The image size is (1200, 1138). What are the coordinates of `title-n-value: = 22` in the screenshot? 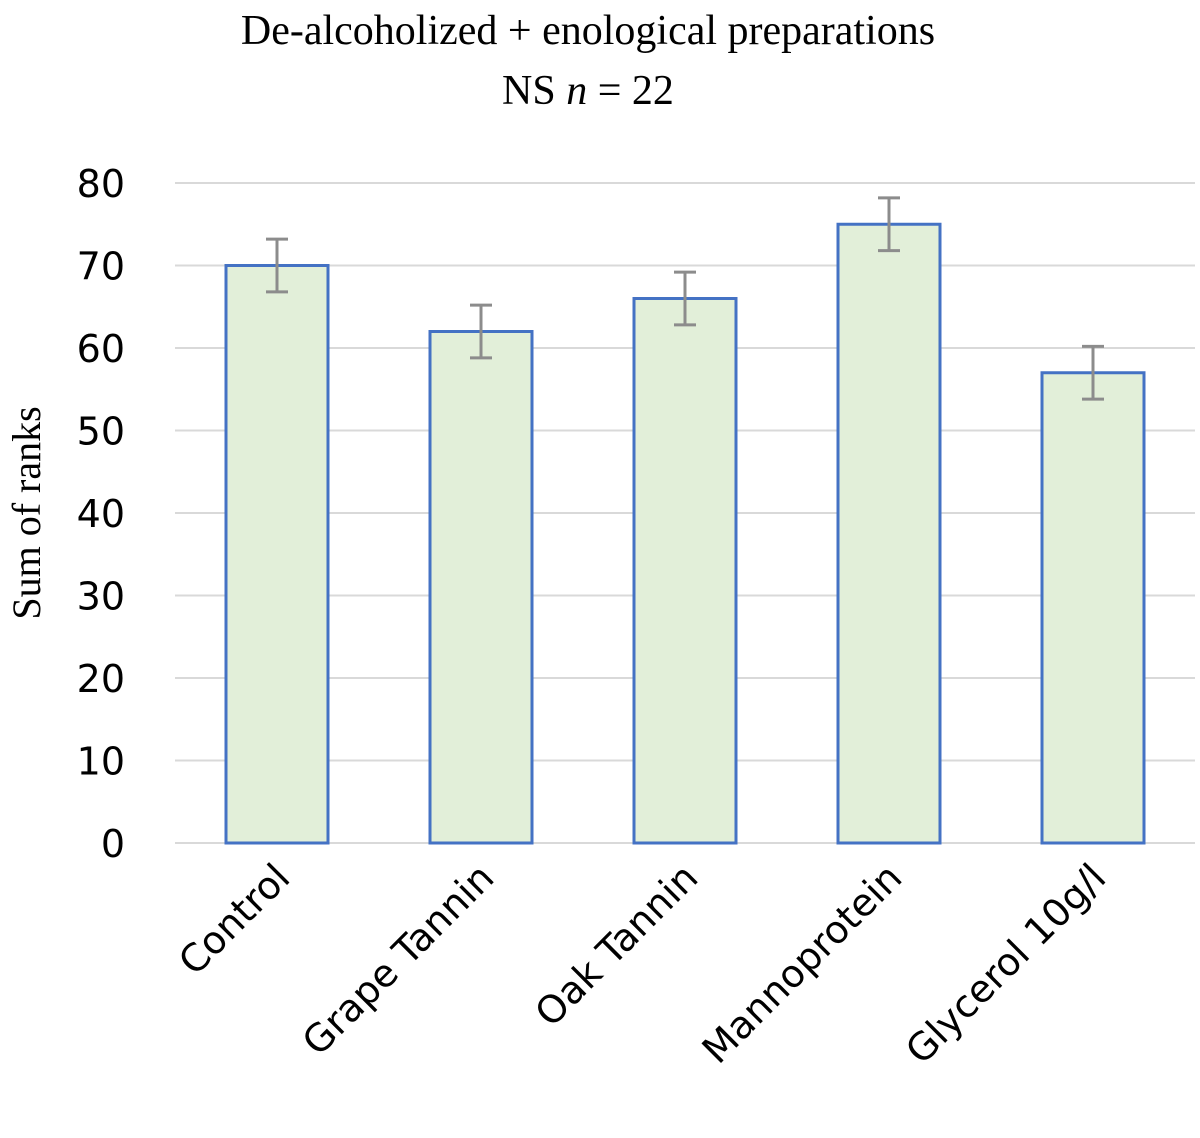 It's located at (630, 91).